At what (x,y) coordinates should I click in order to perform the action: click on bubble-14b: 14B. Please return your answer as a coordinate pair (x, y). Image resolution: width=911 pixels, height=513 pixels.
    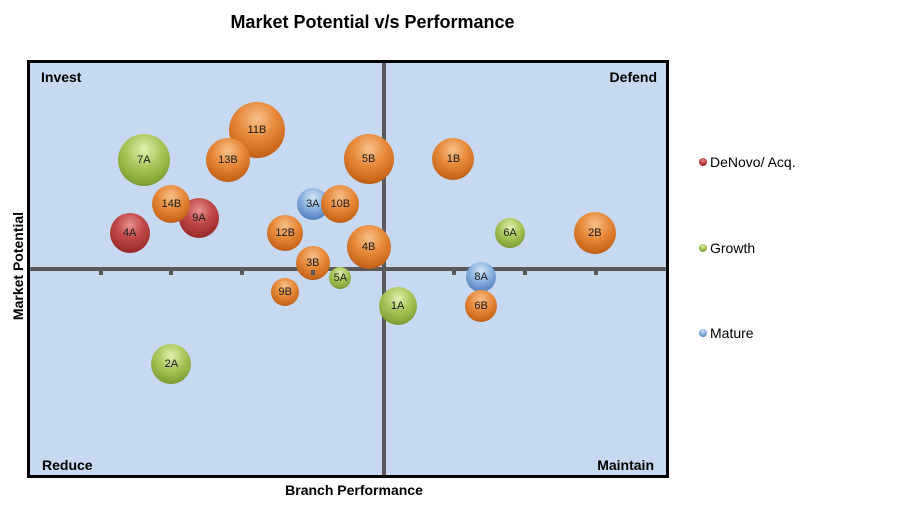
    Looking at the image, I should click on (171, 203).